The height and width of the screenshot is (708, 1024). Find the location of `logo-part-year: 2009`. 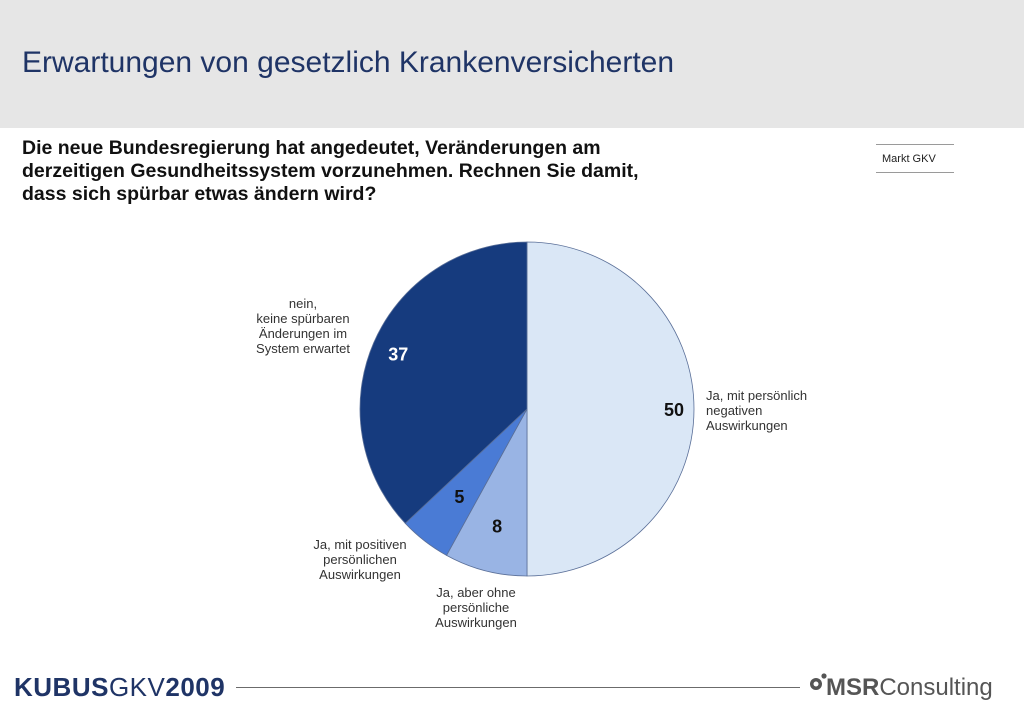

logo-part-year: 2009 is located at coordinates (195, 687).